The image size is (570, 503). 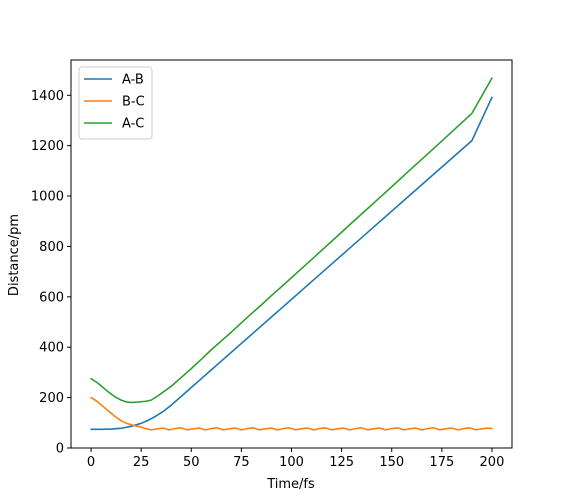 I want to click on x-tick-label: 25, so click(x=141, y=462).